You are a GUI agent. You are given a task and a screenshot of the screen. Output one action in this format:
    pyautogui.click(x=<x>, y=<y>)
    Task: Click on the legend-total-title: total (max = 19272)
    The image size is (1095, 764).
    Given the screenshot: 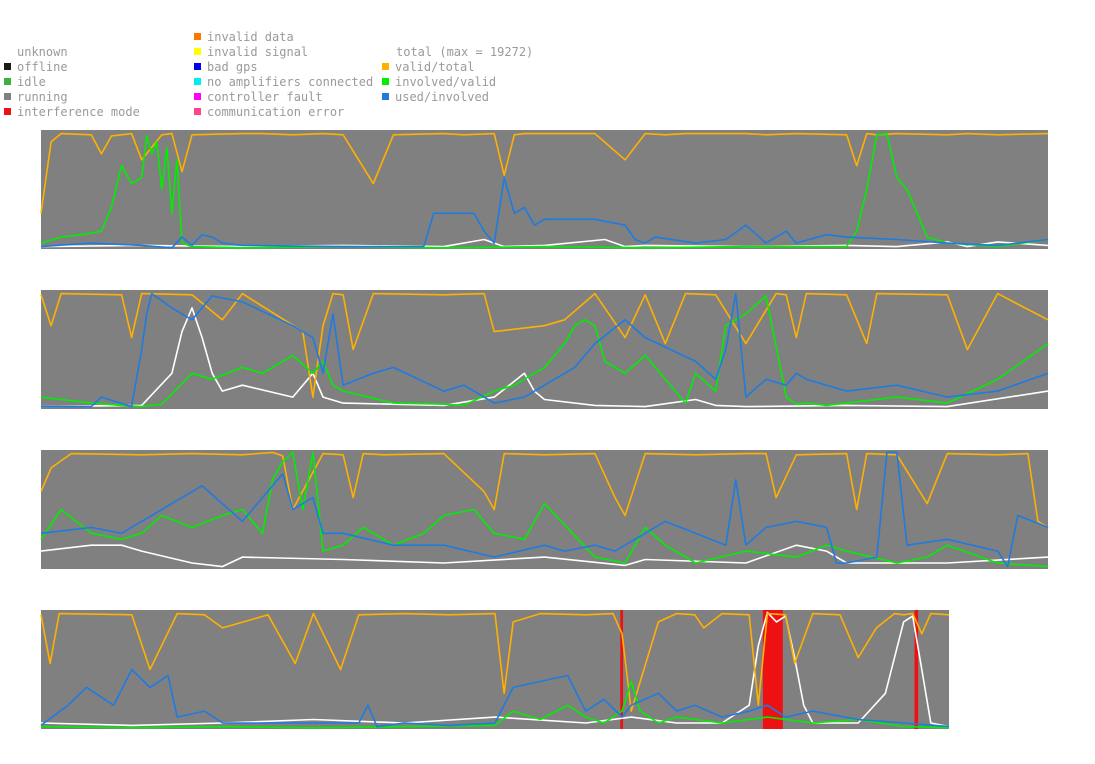 What is the action you would take?
    pyautogui.click(x=465, y=52)
    